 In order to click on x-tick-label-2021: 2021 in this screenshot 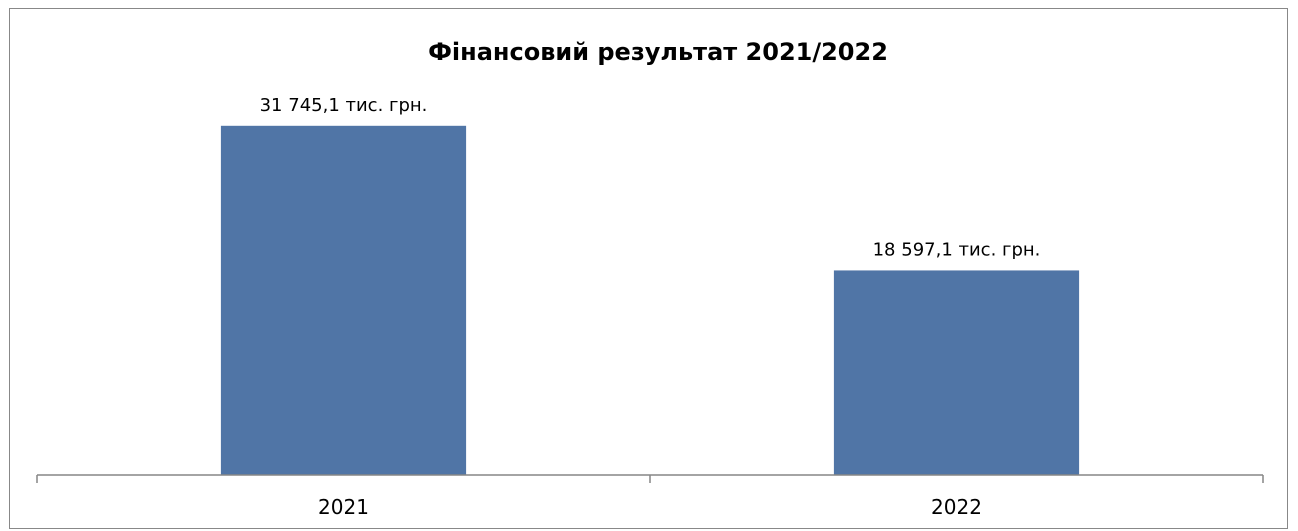, I will do `click(343, 507)`.